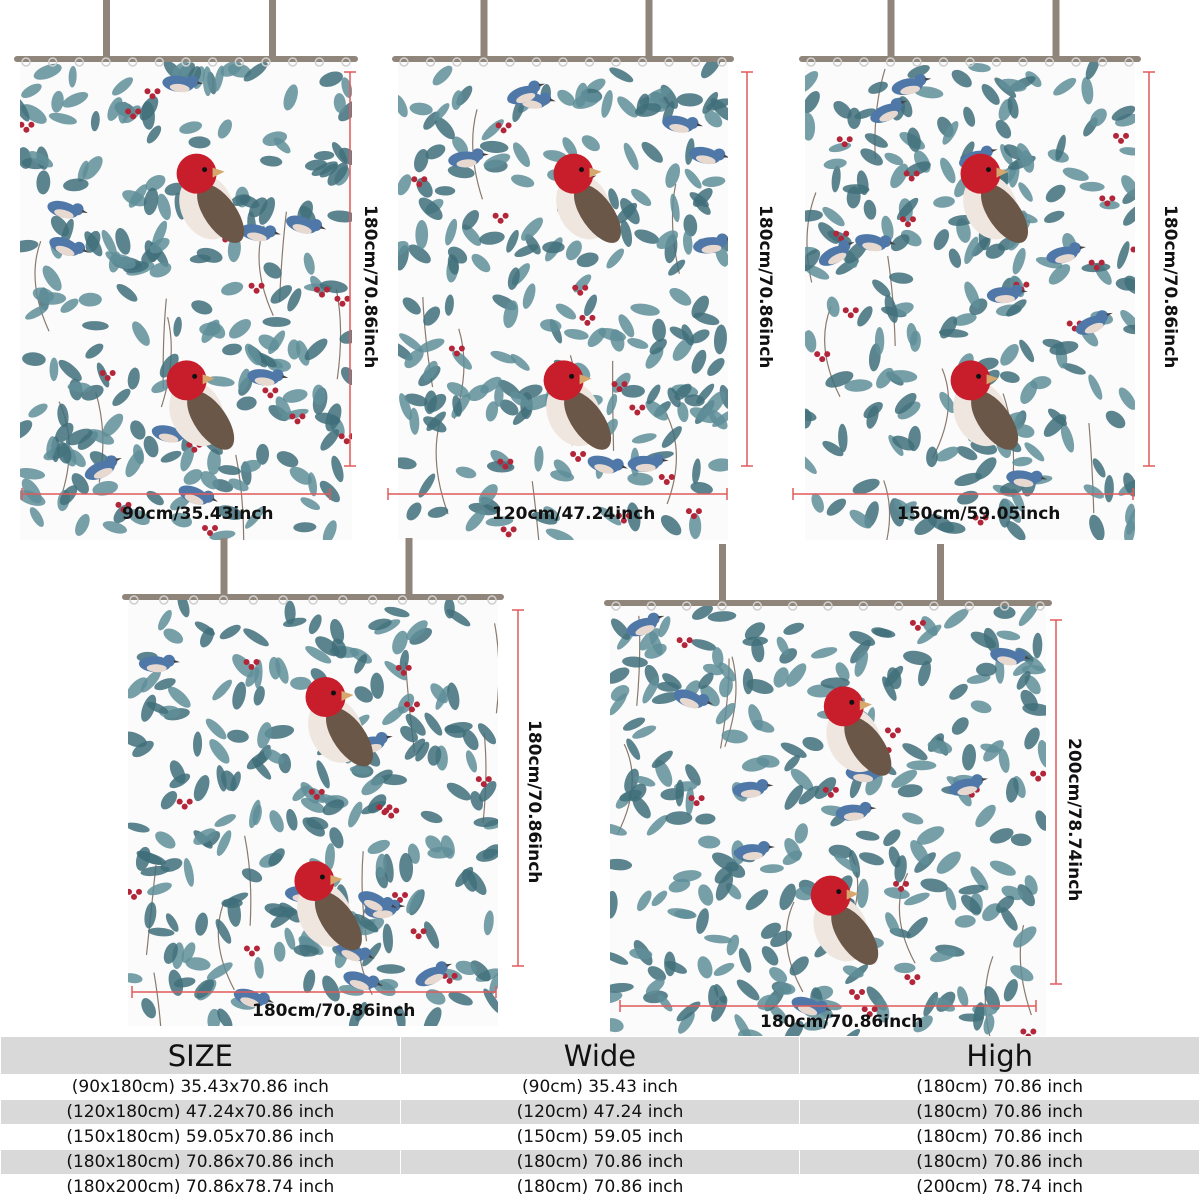 Image resolution: width=1200 pixels, height=1200 pixels. What do you see at coordinates (600, 1055) in the screenshot?
I see `table-header-row: SIZE Wide High` at bounding box center [600, 1055].